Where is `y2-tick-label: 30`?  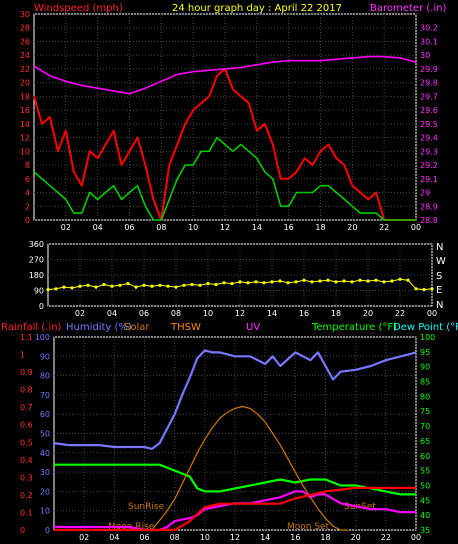 y2-tick-label: 30 is located at coordinates (425, 55).